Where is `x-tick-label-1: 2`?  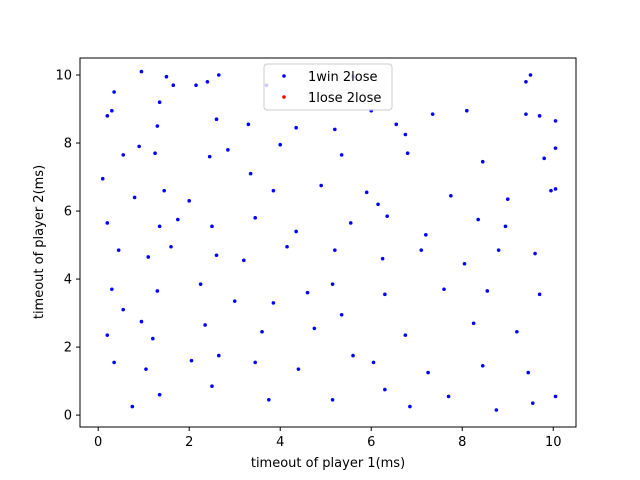
x-tick-label-1: 2 is located at coordinates (189, 442).